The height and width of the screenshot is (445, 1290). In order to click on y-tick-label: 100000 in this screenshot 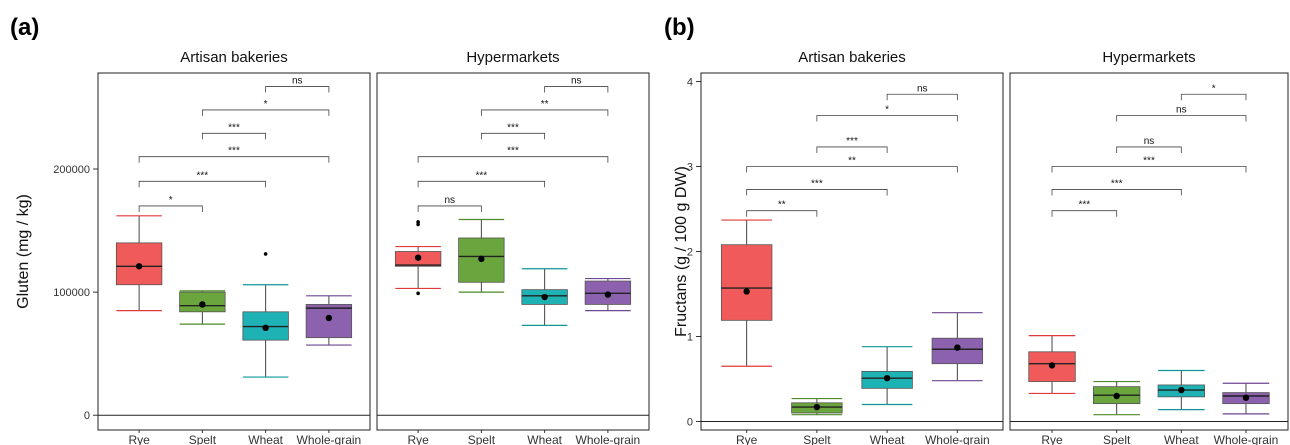, I will do `click(71, 293)`.